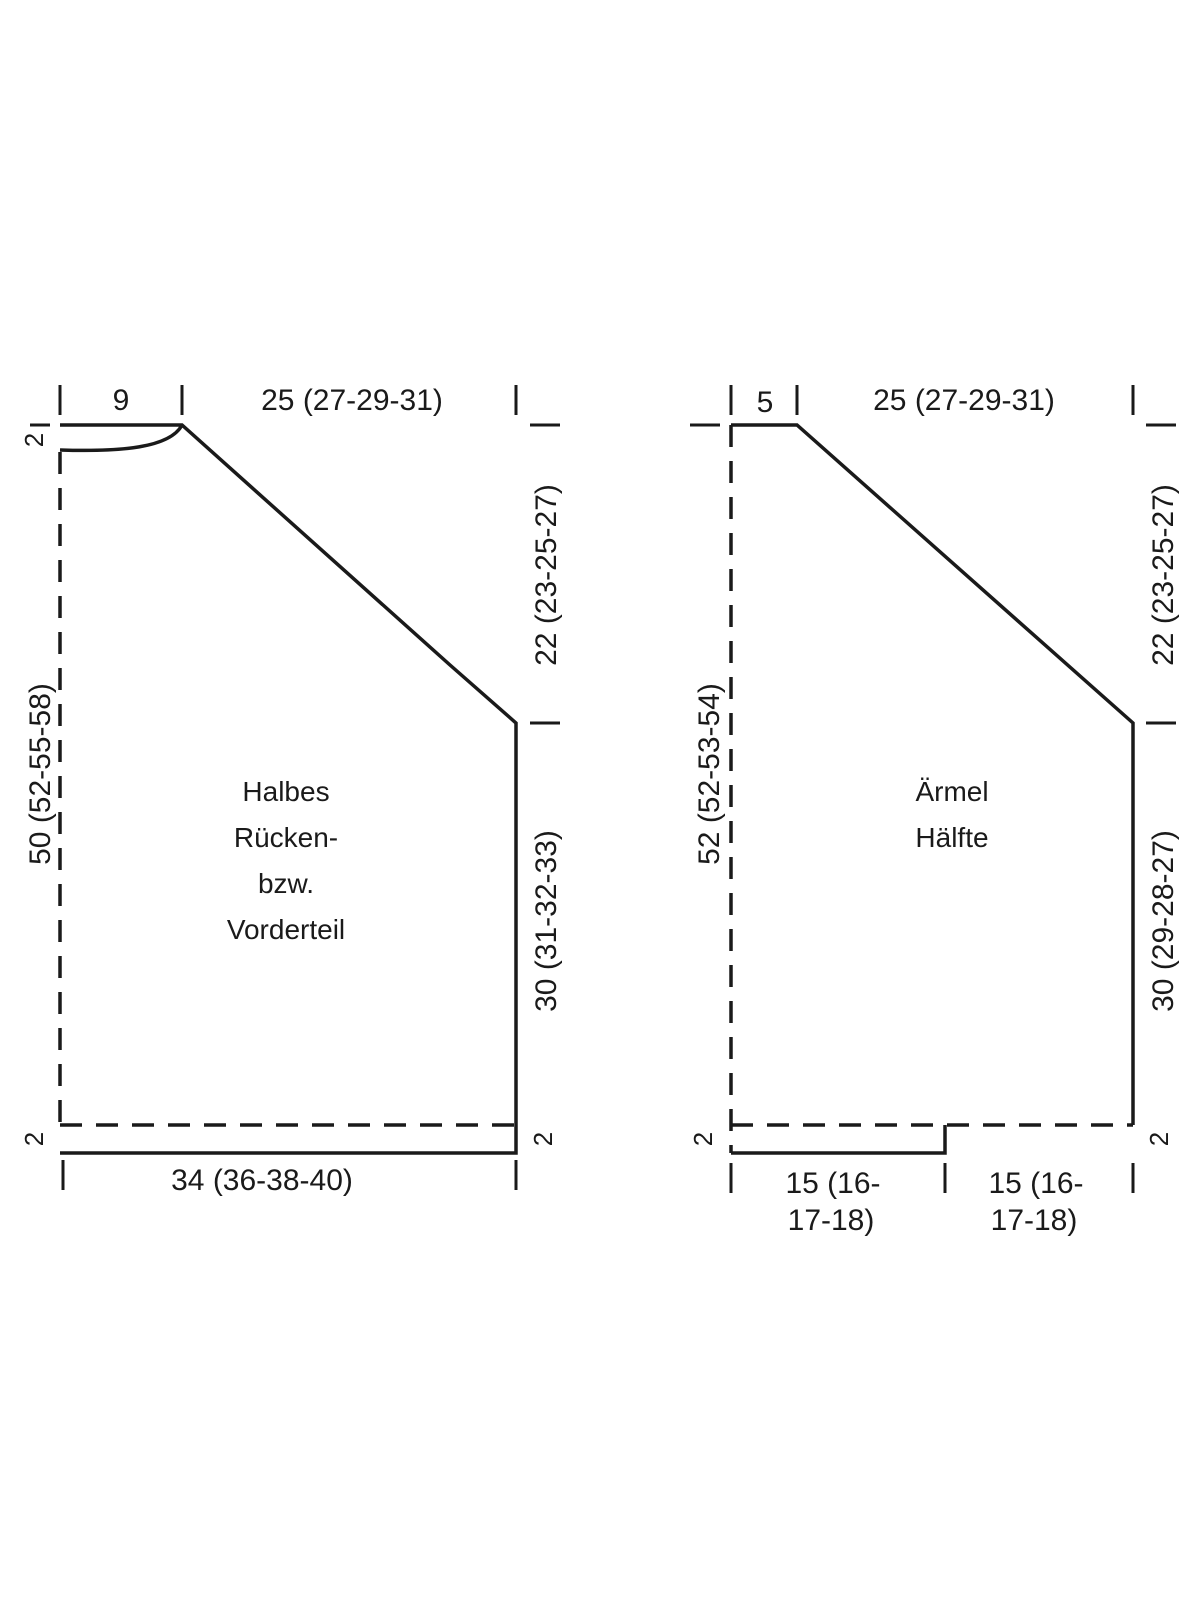 This screenshot has height=1600, width=1200. What do you see at coordinates (546, 921) in the screenshot?
I see `body-right-lower-dim: 30 (31-32-33)` at bounding box center [546, 921].